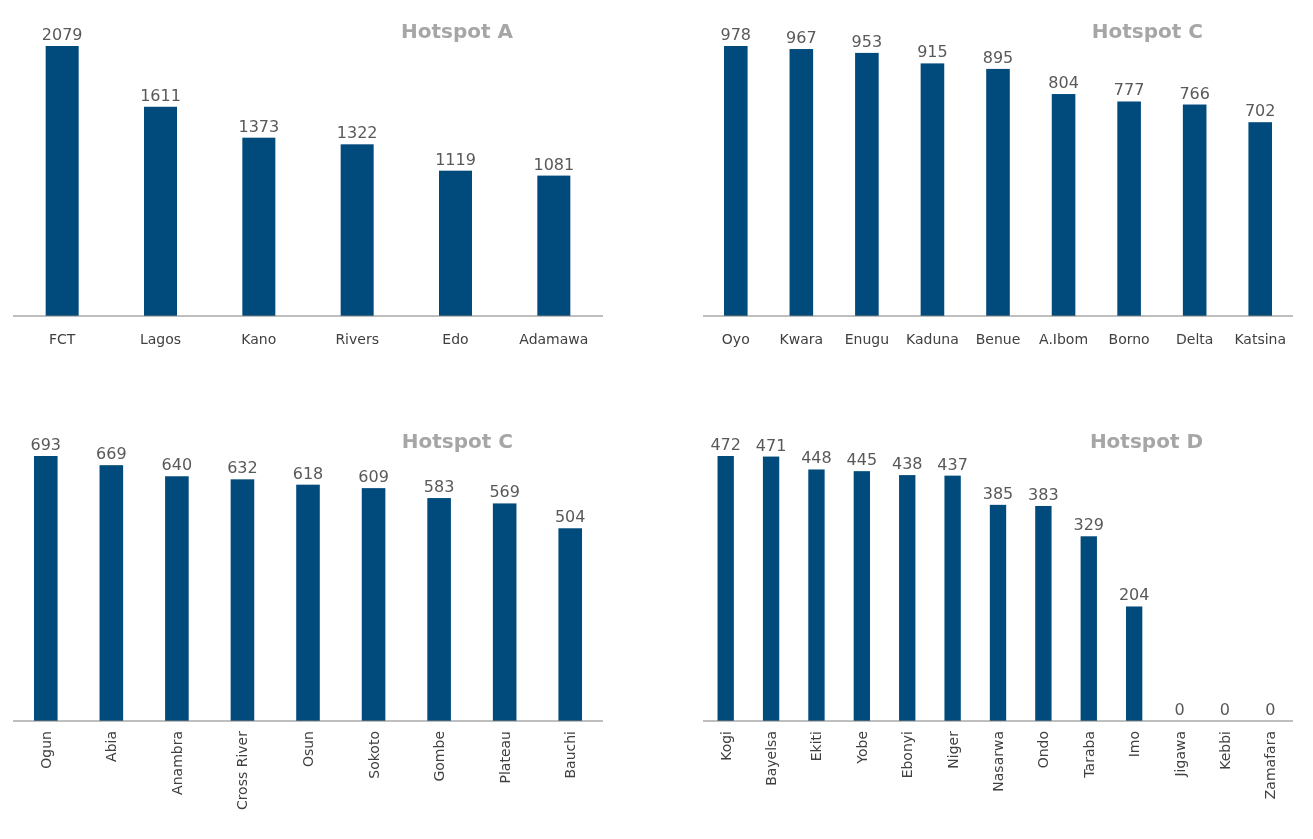 The height and width of the screenshot is (839, 1313). What do you see at coordinates (570, 517) in the screenshot?
I see `data-label: 504` at bounding box center [570, 517].